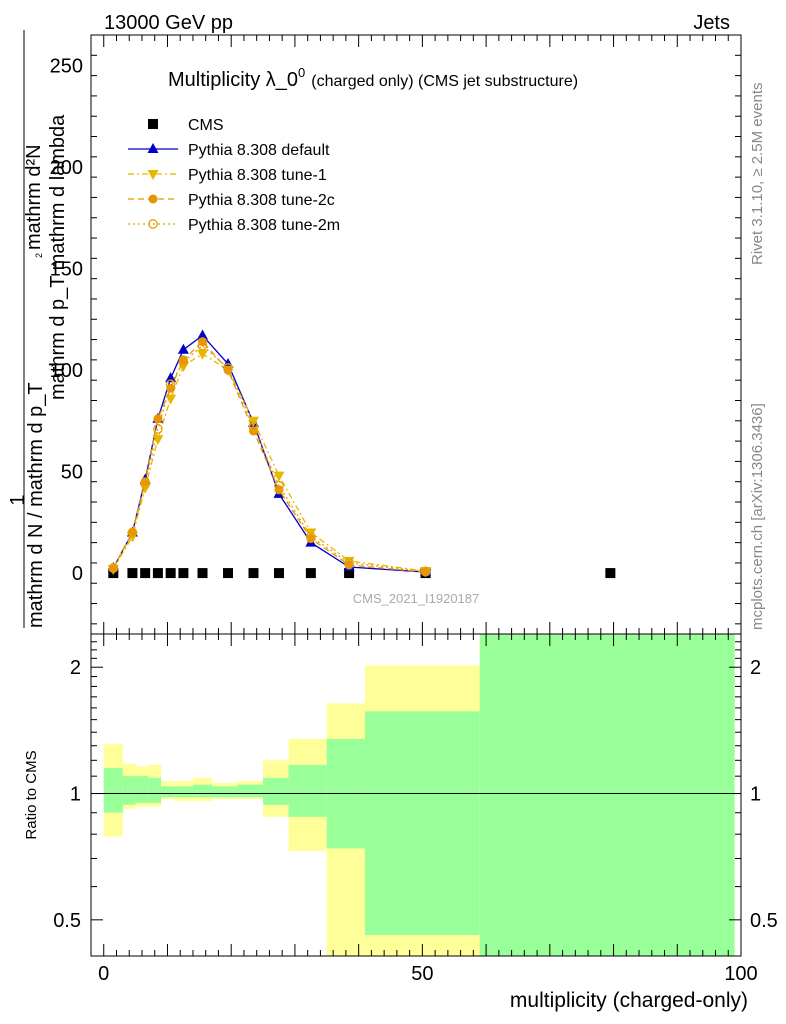 Image resolution: width=786 pixels, height=1024 pixels. I want to click on ratio-y-tick-label: 1, so click(75, 795).